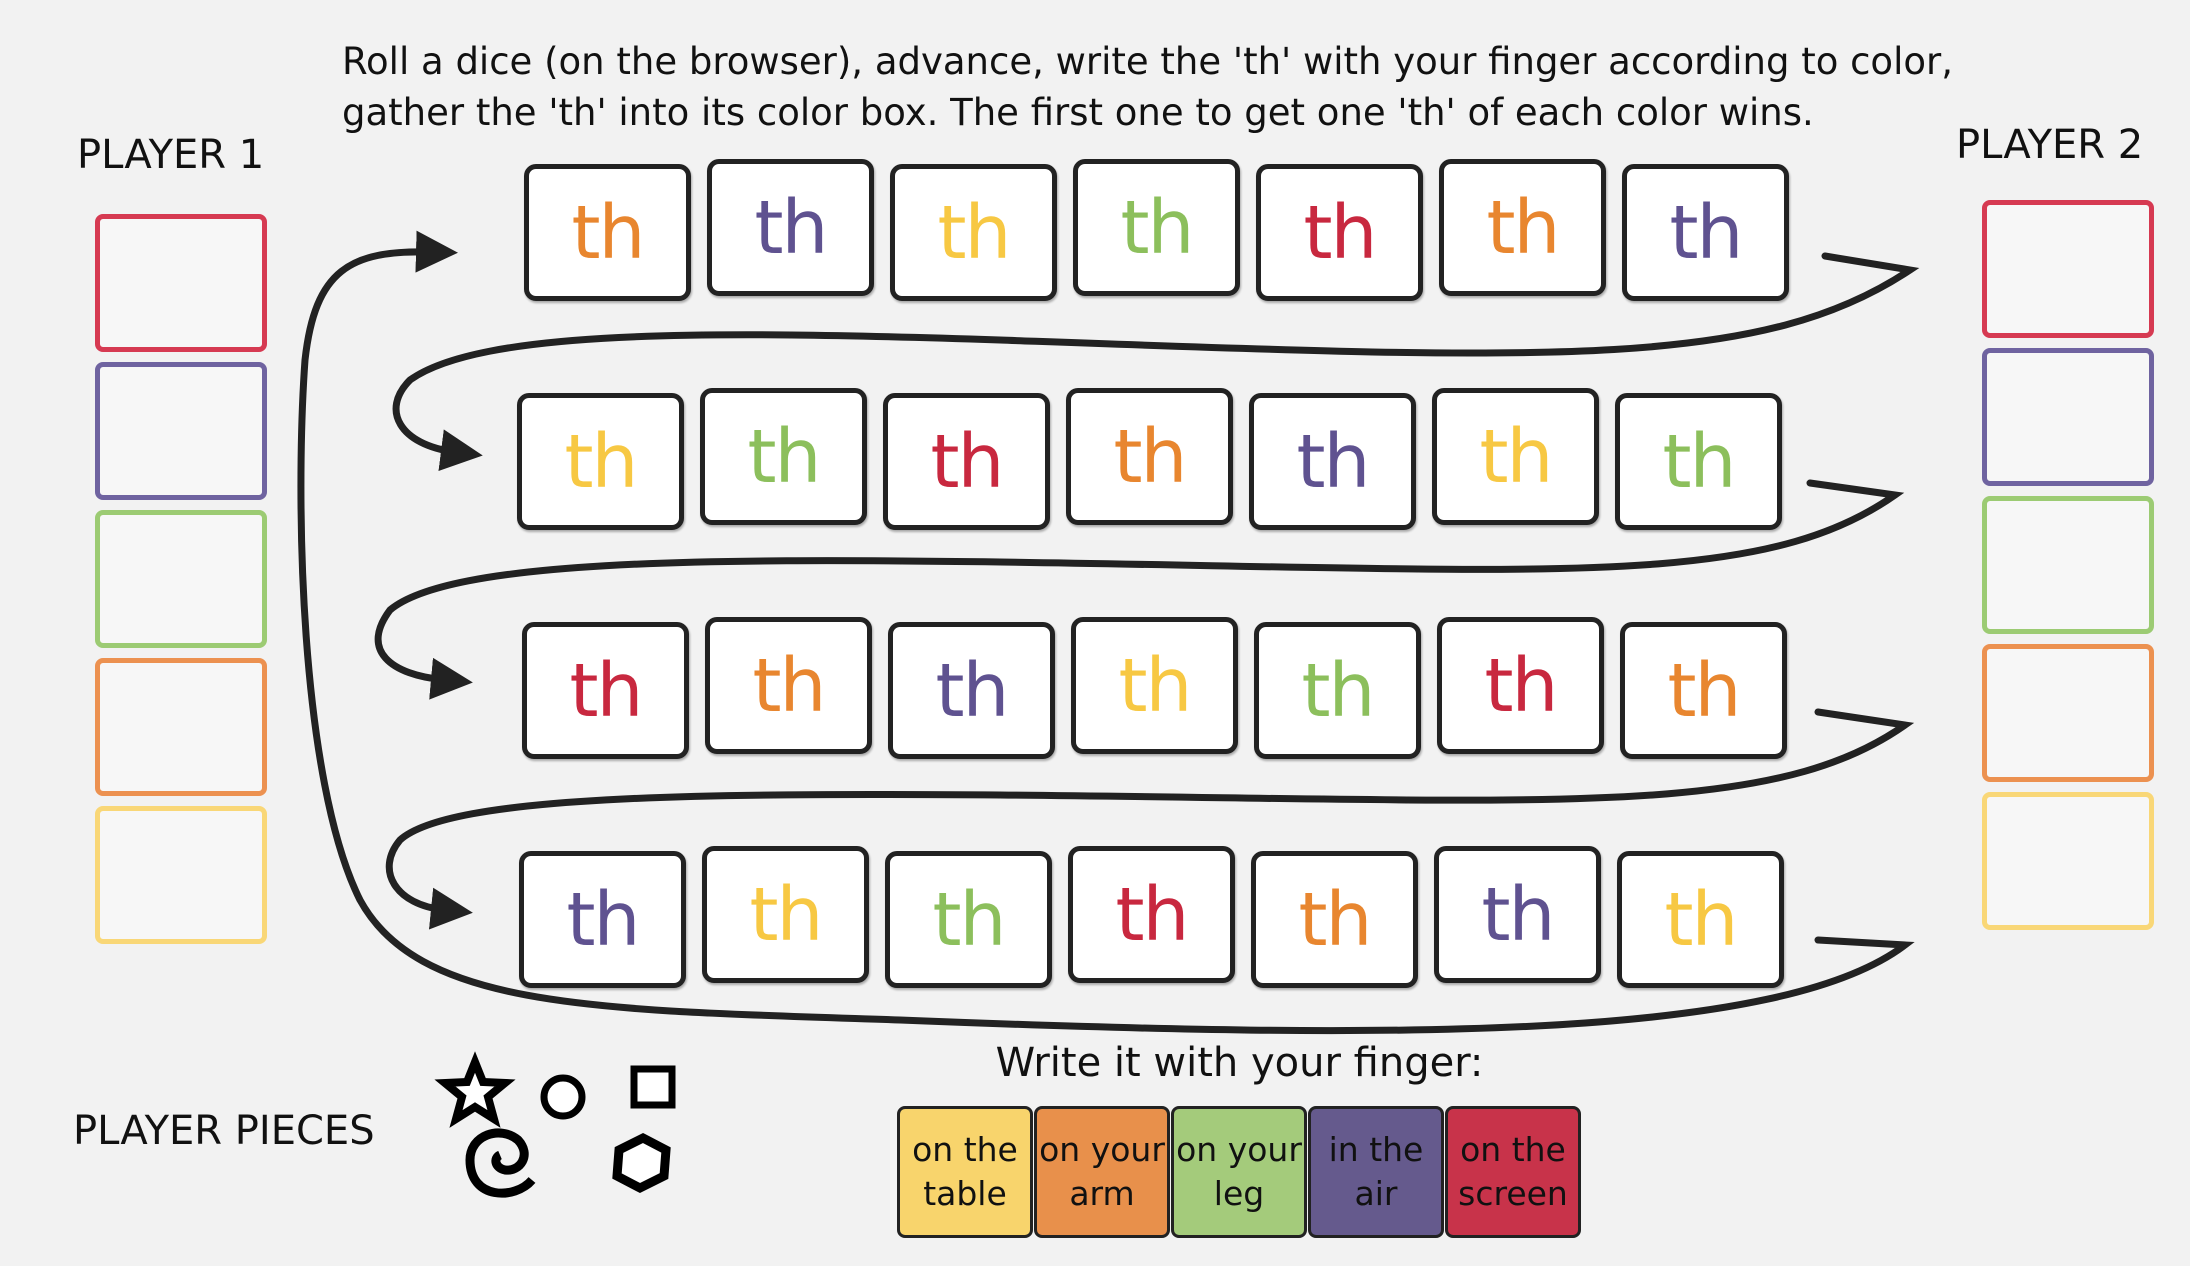  Describe the element at coordinates (181, 875) in the screenshot. I see `player-1-box-yellow` at that location.